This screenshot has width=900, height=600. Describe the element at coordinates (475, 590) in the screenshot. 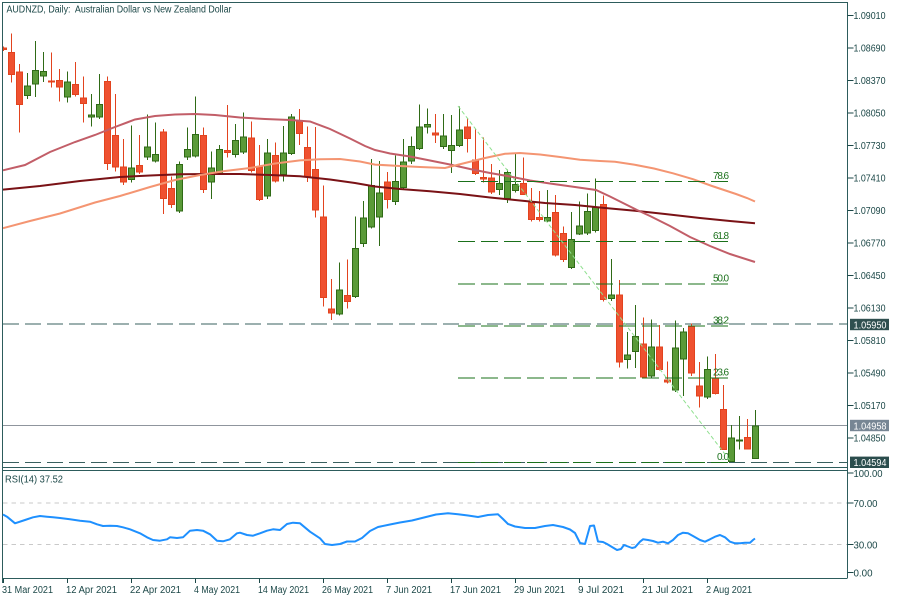

I see `svg-text: 17 Jun 2021` at that location.